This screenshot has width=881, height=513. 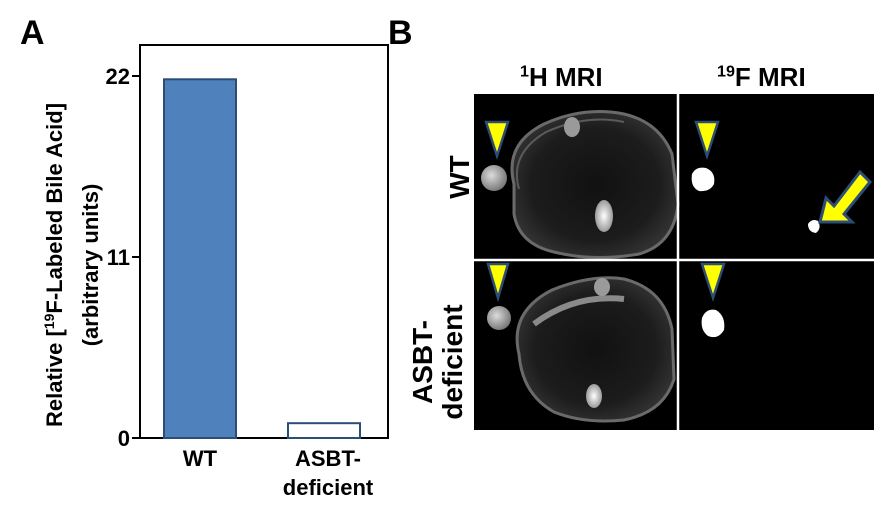 I want to click on y-axis-label-line1: Relative [19F-Labeled Bile Acid], so click(x=54, y=265).